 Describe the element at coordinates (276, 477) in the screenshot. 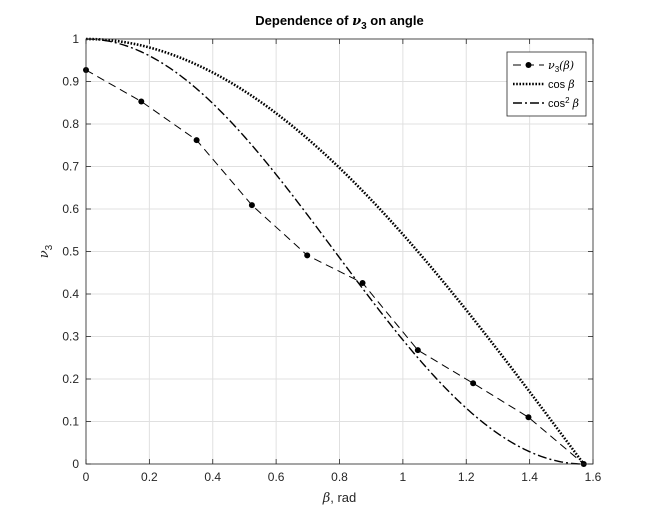

I see `x-tick-label: 0.6` at that location.